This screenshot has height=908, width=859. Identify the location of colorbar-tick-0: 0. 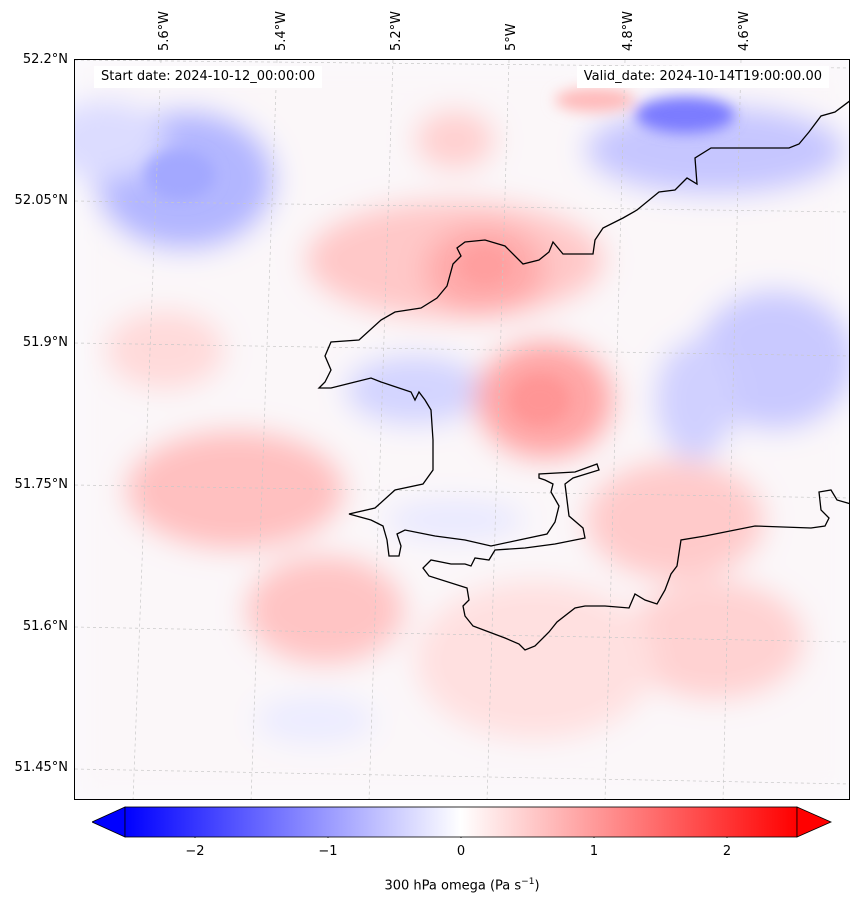
(461, 851).